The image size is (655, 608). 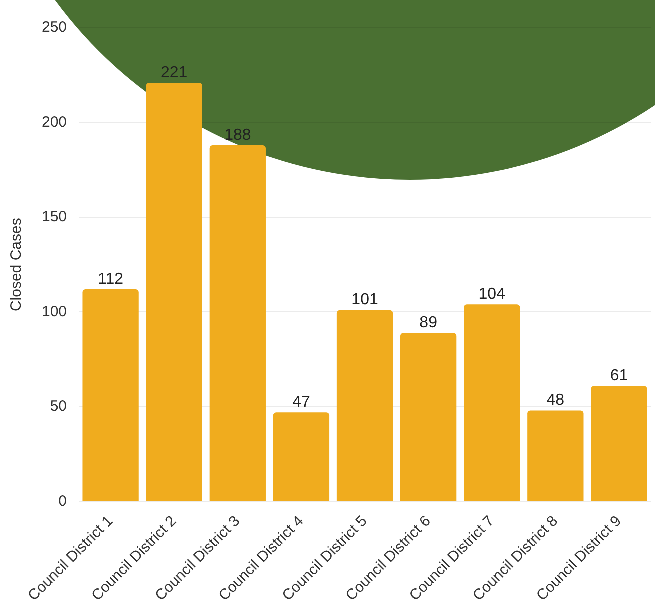 I want to click on data-label: 188, so click(x=238, y=135).